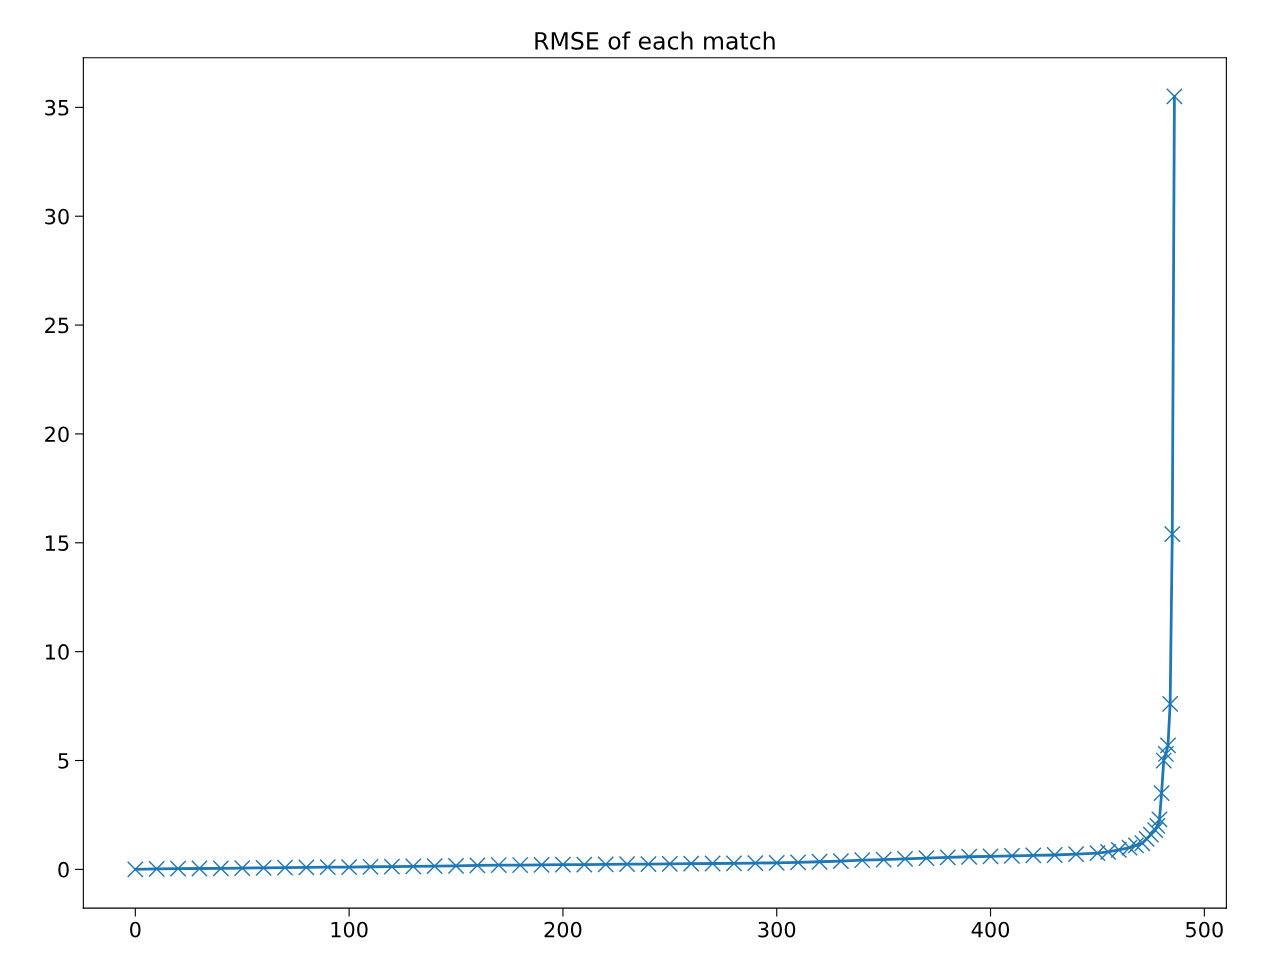  Describe the element at coordinates (1204, 929) in the screenshot. I see `x-tick-label: 500` at that location.